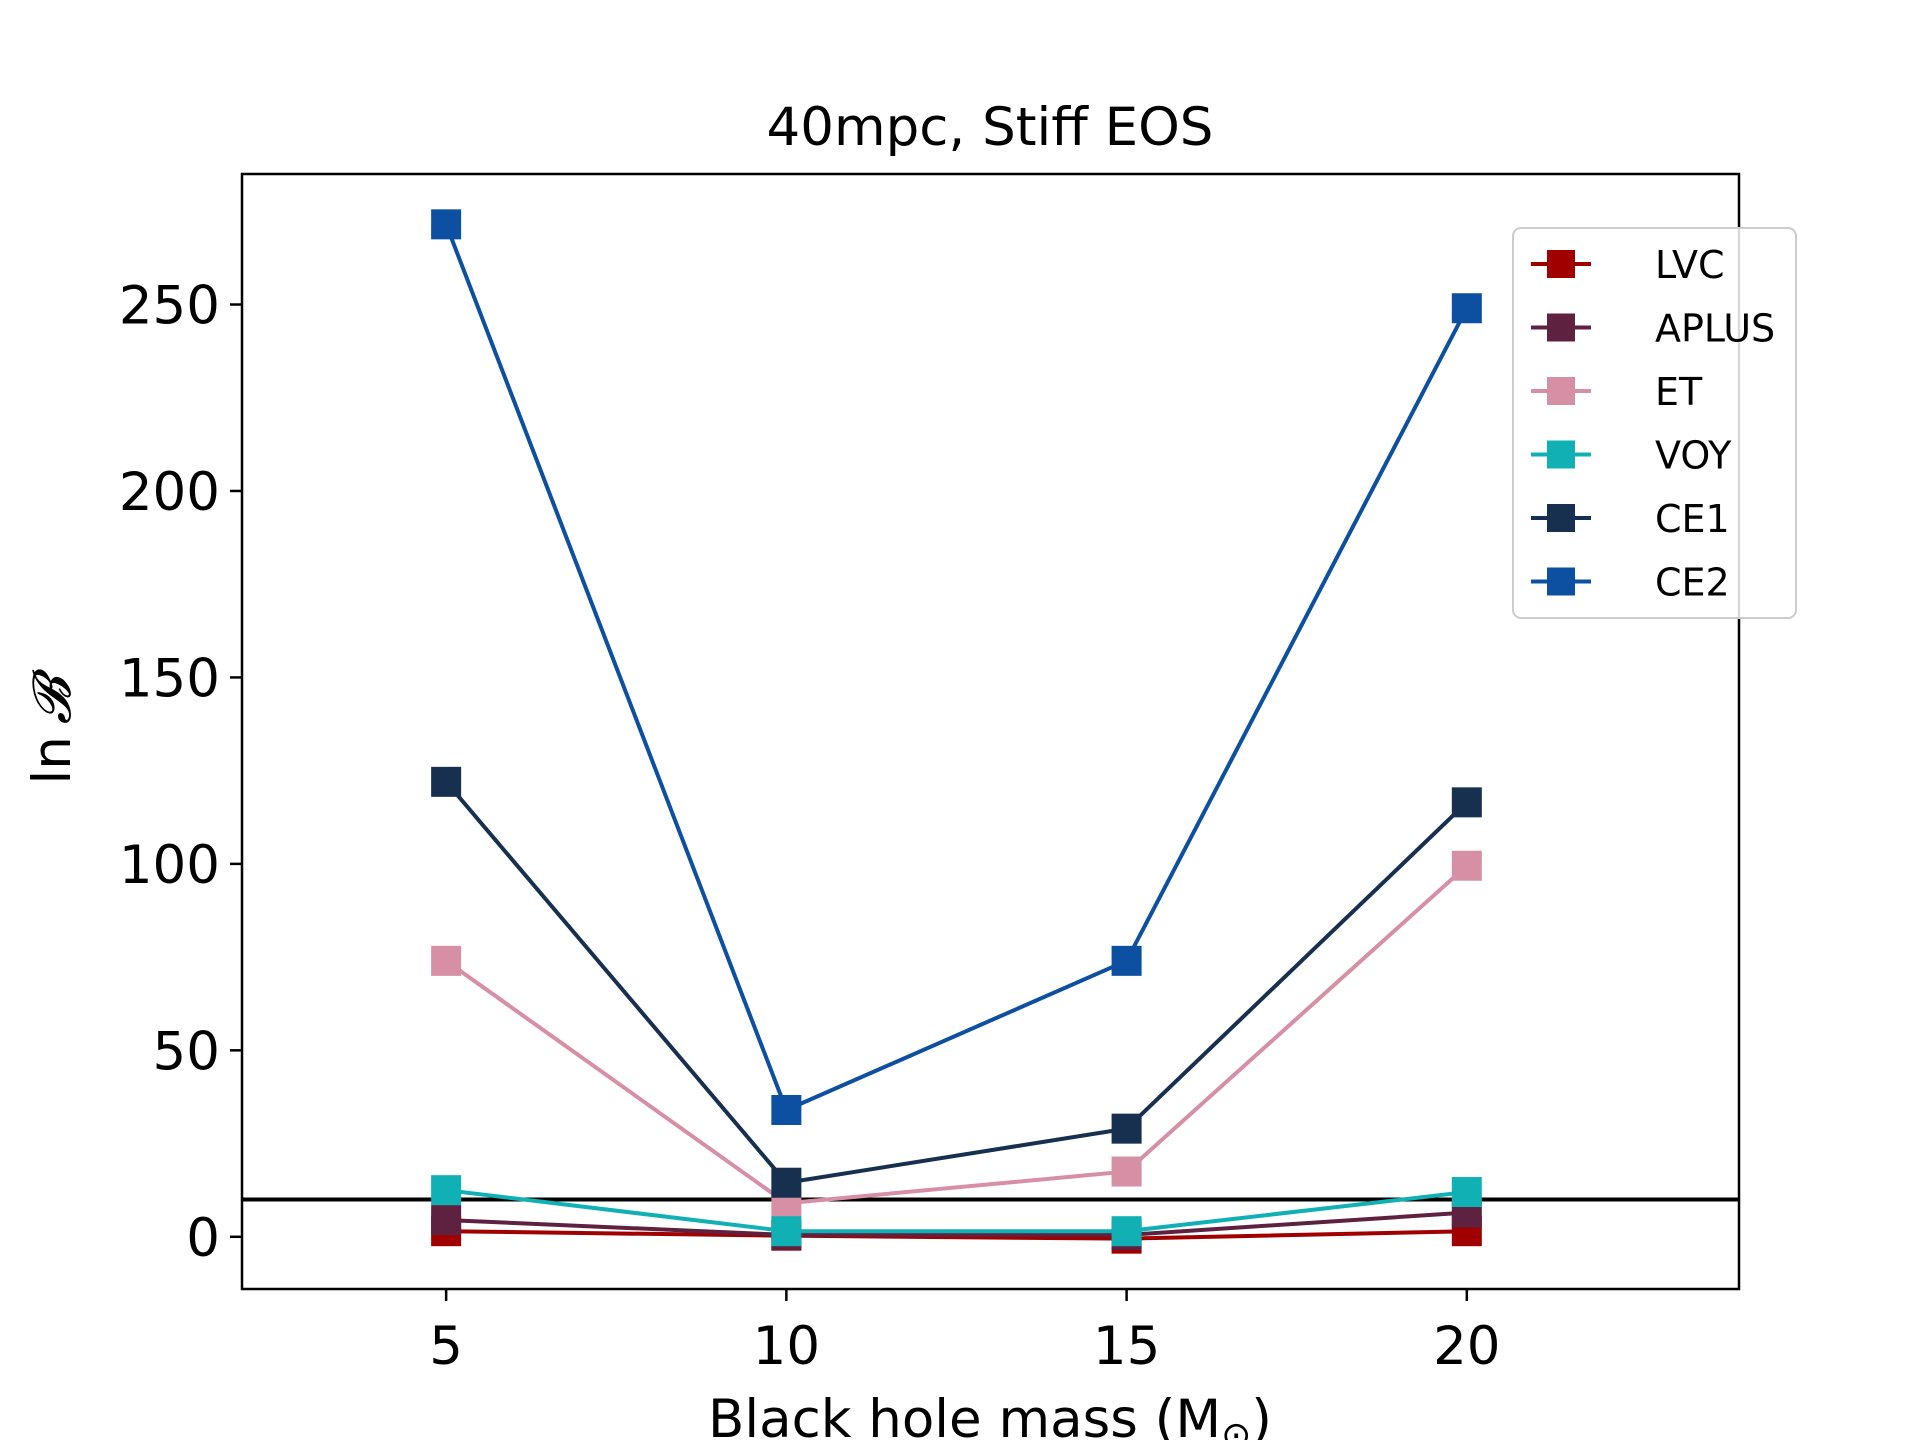  Describe the element at coordinates (52, 760) in the screenshot. I see `y-axis-label-ln: ln` at that location.